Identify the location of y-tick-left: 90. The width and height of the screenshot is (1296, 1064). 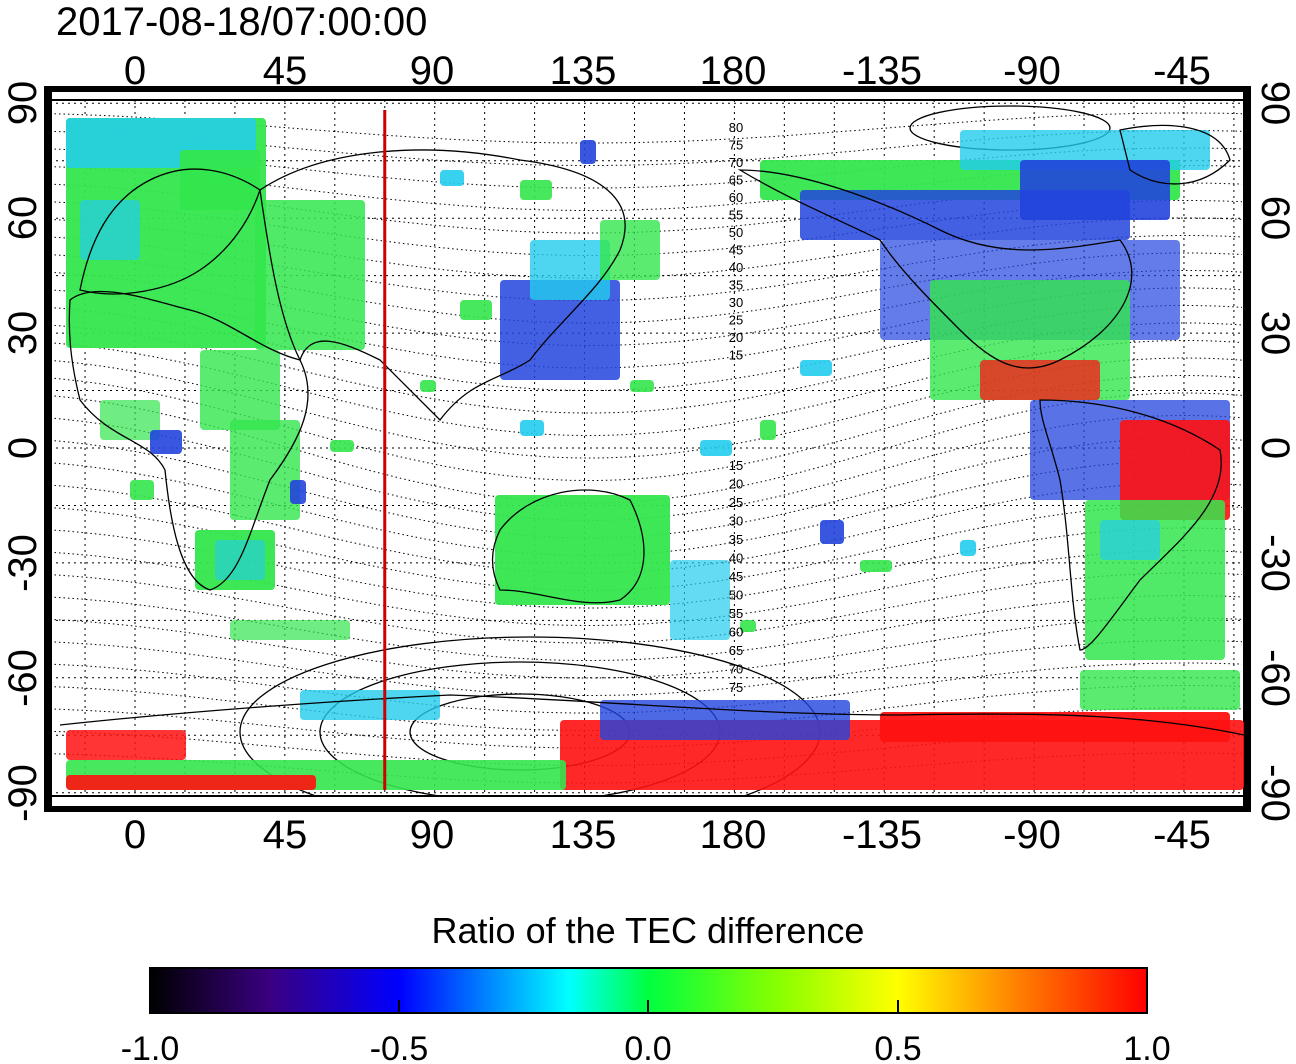
(23, 103).